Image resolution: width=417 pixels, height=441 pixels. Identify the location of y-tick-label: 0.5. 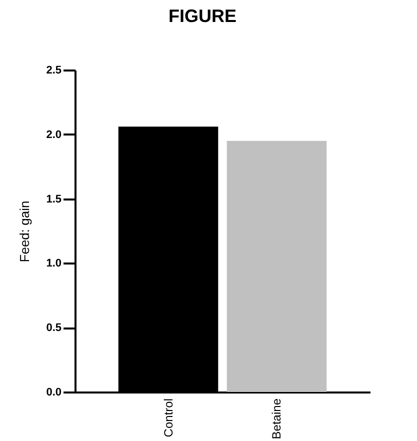
(54, 328).